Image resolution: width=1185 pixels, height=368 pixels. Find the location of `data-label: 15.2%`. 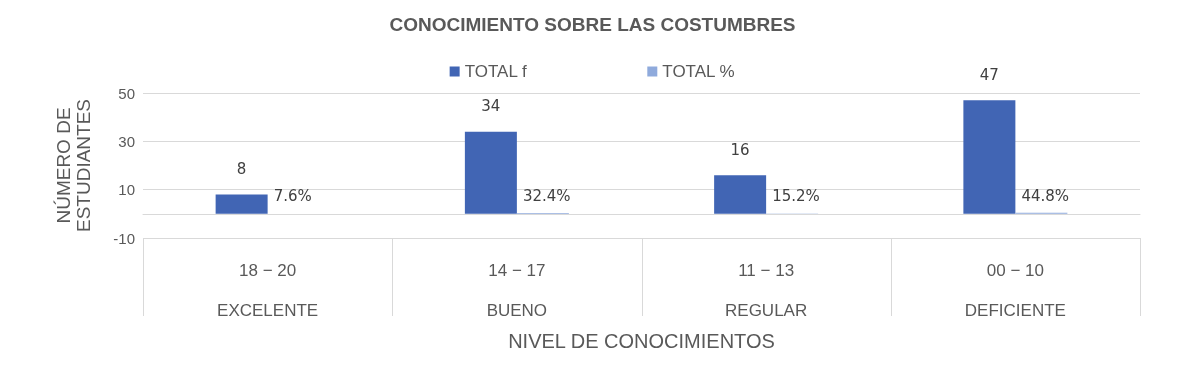

data-label: 15.2% is located at coordinates (796, 196).